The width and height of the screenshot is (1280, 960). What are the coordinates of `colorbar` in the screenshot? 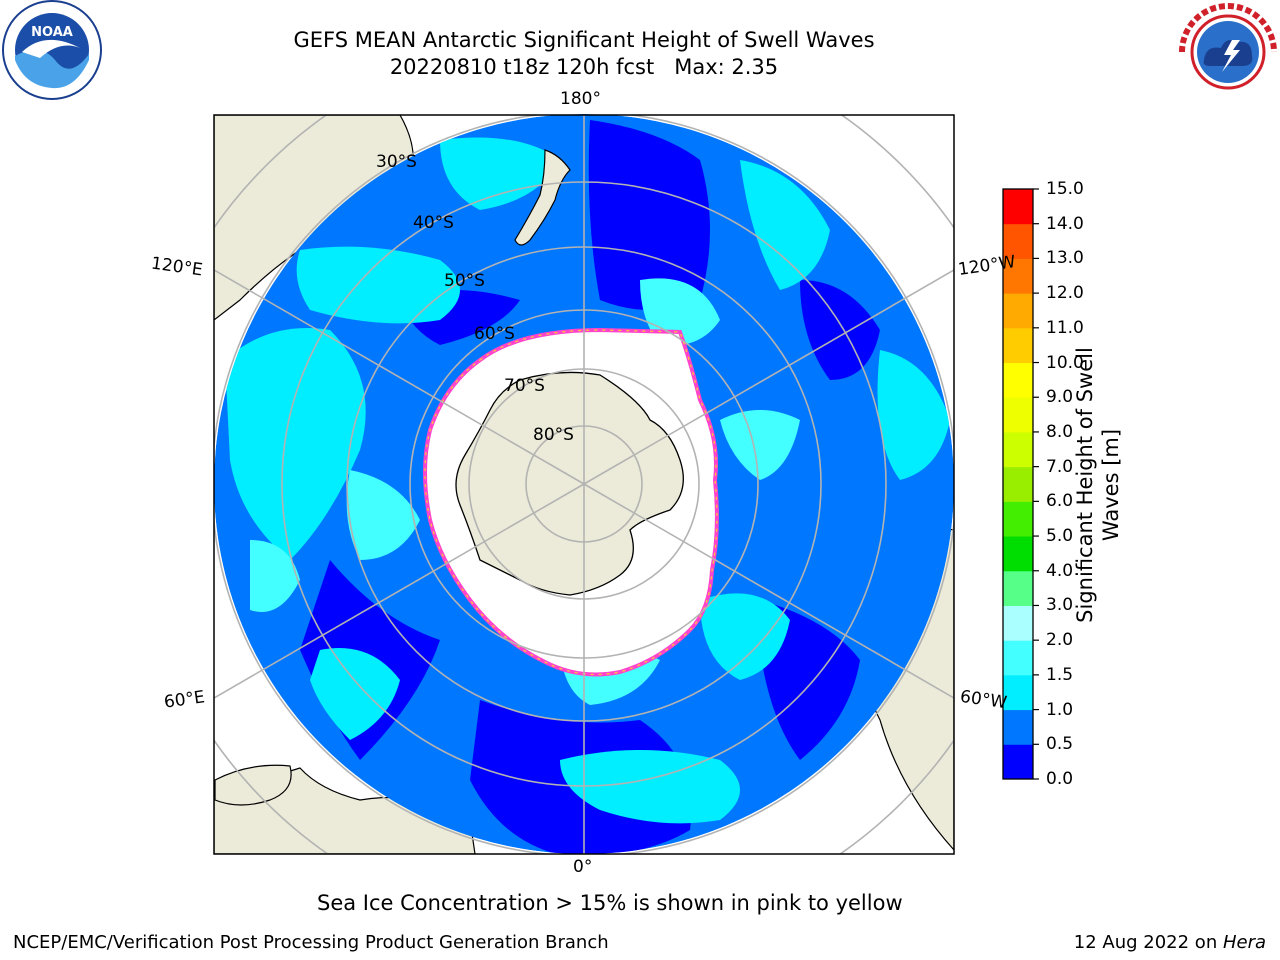 It's located at (1020, 484).